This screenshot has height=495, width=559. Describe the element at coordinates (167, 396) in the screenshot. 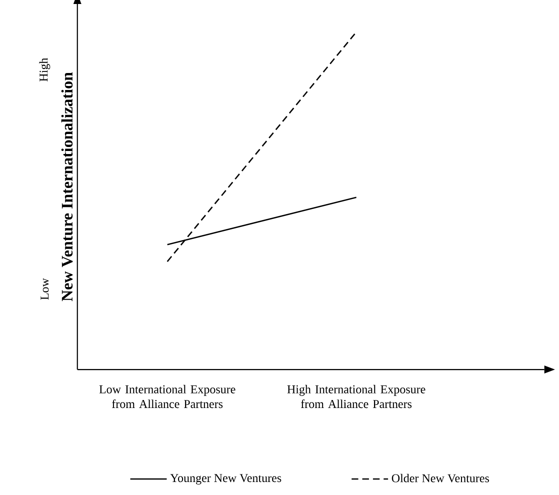

I see `x-tick-label: Low International Exposure from Alliance Partners` at that location.